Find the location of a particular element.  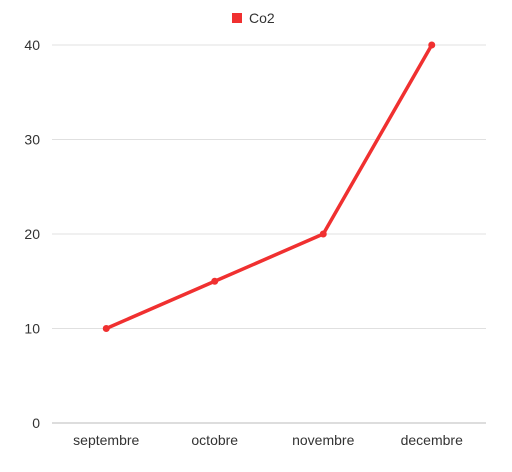

legend: Co2 is located at coordinates (253, 18).